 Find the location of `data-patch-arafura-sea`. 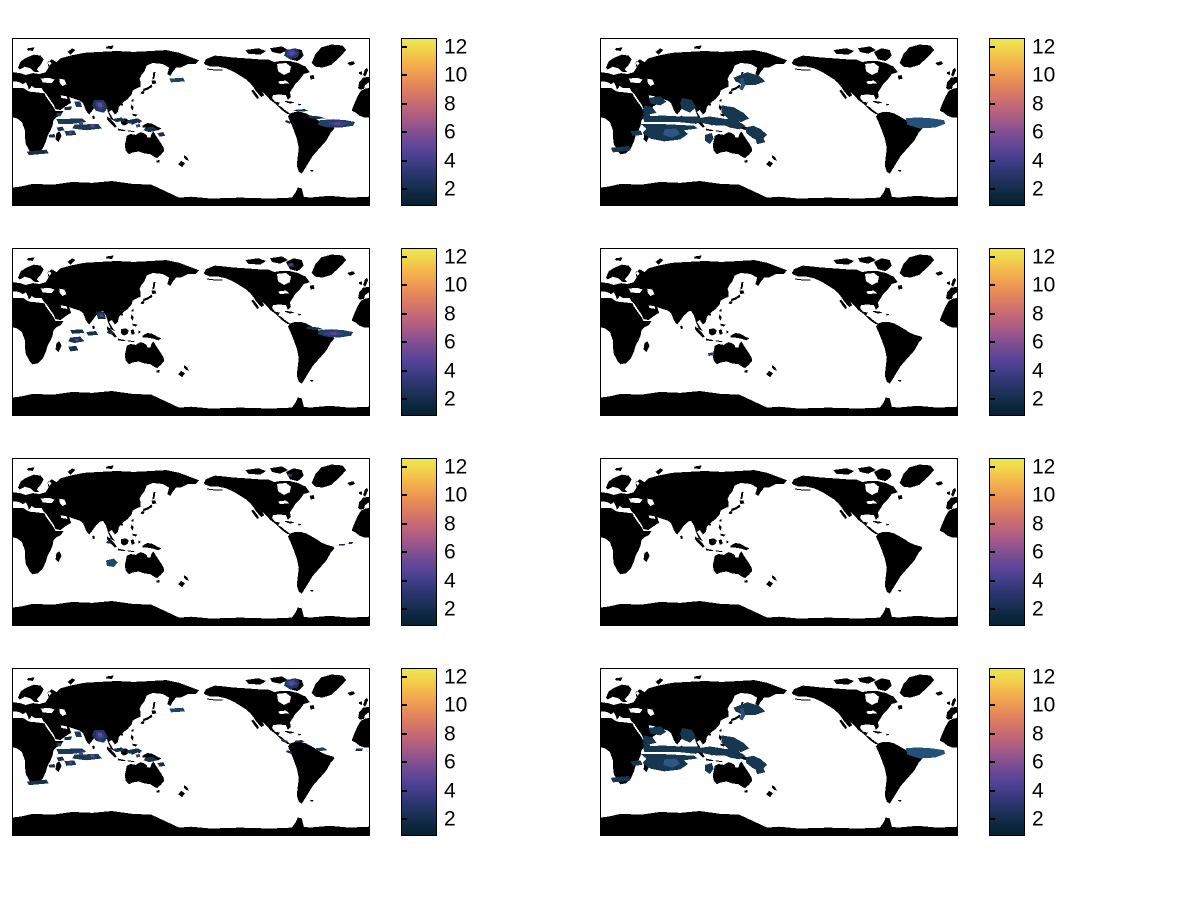

data-patch-arafura-sea is located at coordinates (150, 759).